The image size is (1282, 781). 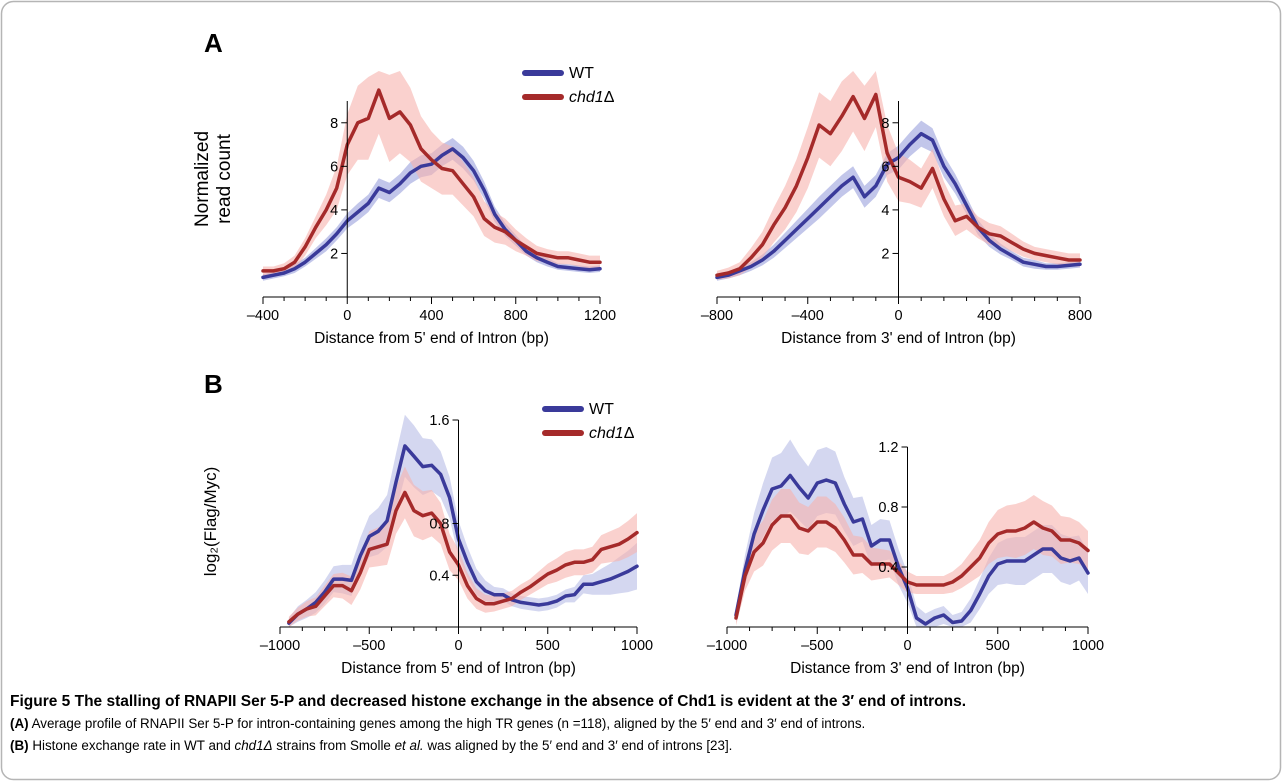 What do you see at coordinates (213, 384) in the screenshot?
I see `panel-label-b: B` at bounding box center [213, 384].